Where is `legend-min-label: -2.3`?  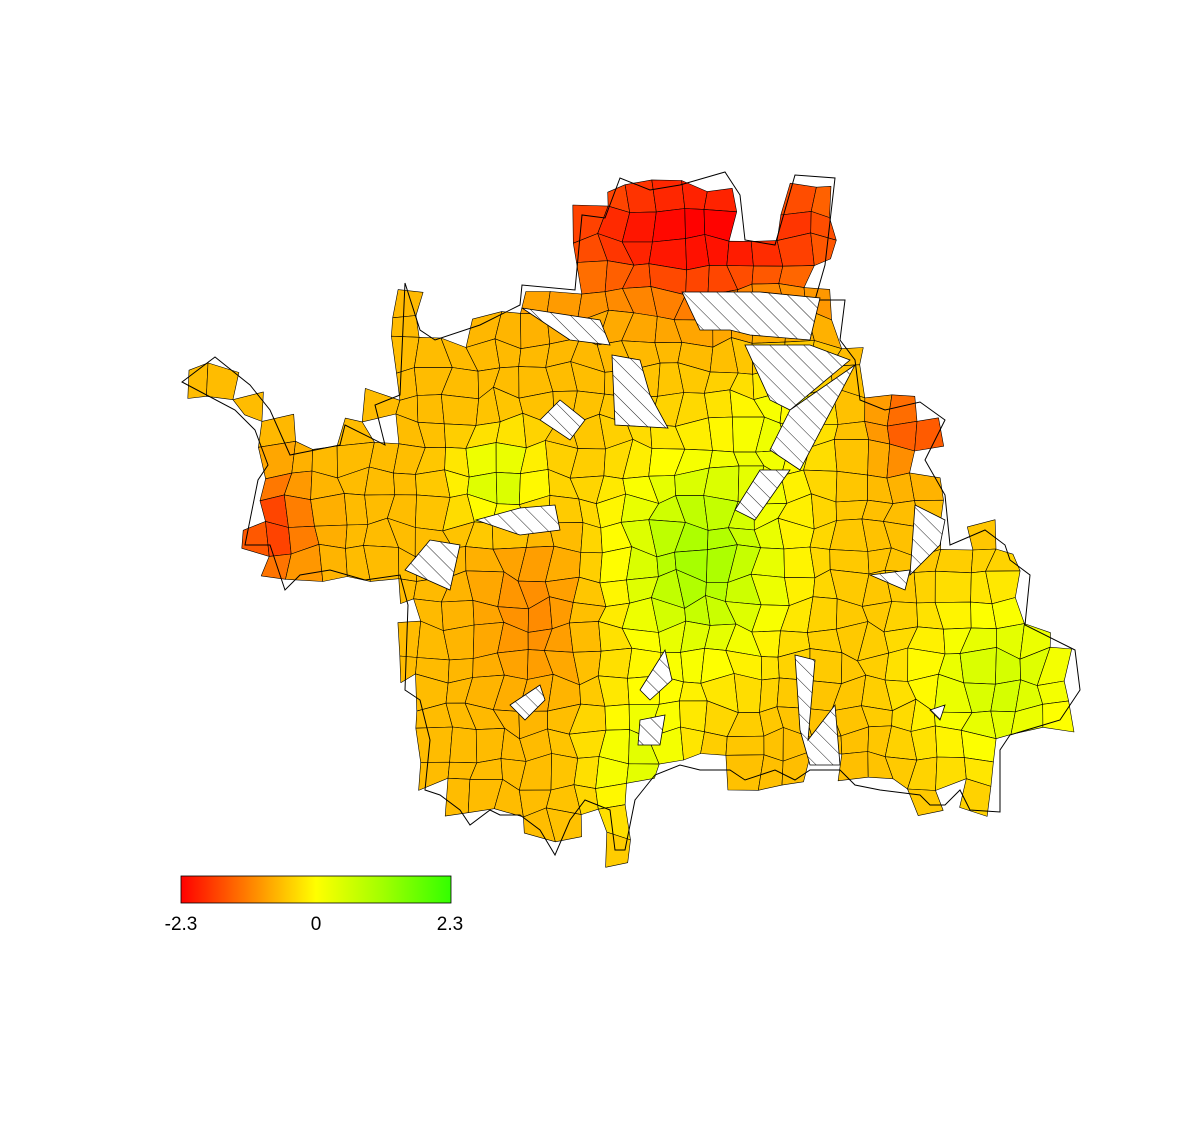 legend-min-label: -2.3 is located at coordinates (181, 924).